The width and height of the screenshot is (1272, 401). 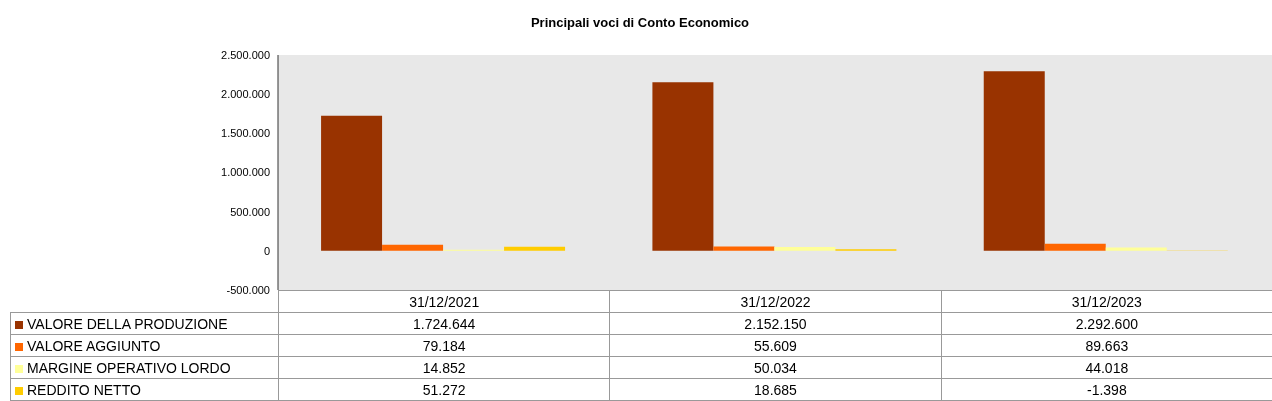 I want to click on data-label: -1.398, so click(x=1106, y=389).